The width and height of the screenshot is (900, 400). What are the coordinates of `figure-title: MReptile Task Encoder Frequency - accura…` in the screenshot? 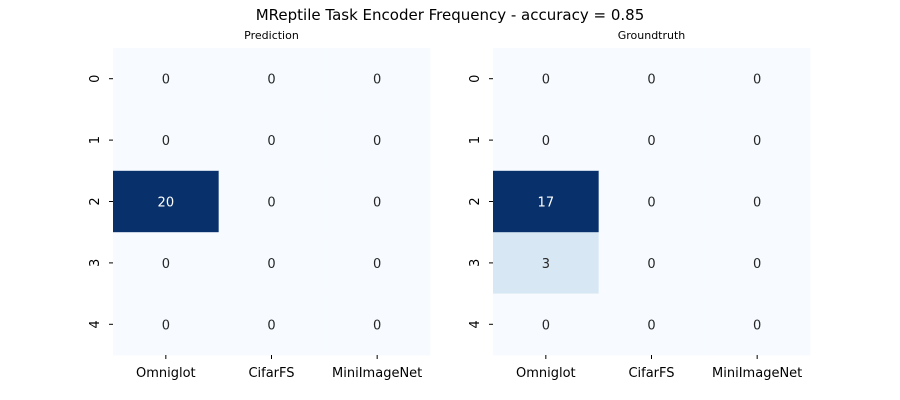 It's located at (450, 15).